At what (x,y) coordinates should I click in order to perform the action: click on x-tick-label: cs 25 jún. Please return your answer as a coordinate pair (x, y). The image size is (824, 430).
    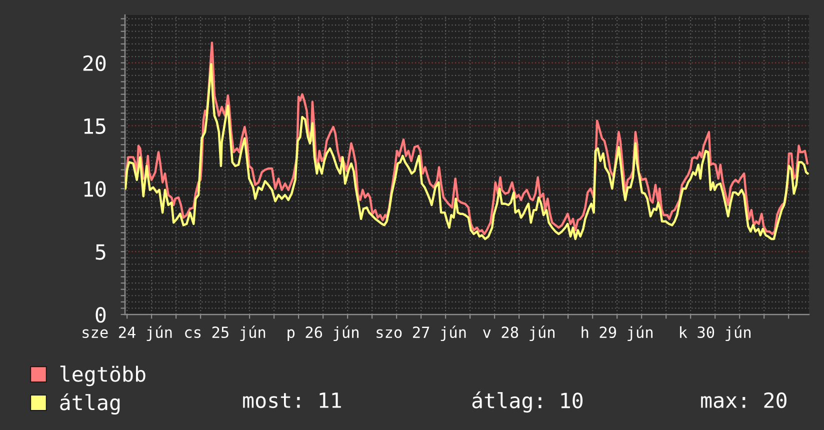
    Looking at the image, I should click on (225, 334).